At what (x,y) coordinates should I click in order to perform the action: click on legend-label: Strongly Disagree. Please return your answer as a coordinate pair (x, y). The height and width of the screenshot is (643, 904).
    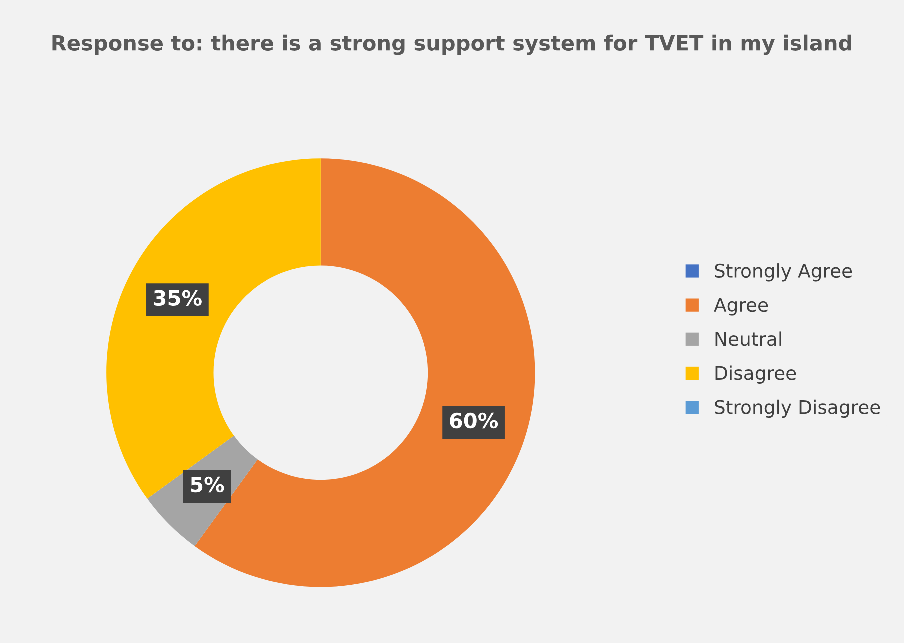
    Looking at the image, I should click on (797, 409).